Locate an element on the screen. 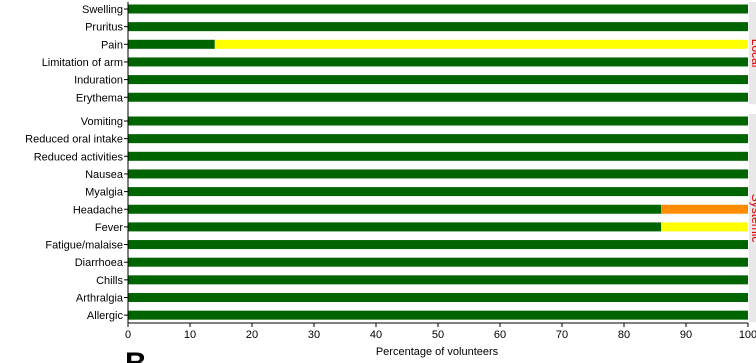  bar-arthralgia-seg0 is located at coordinates (438, 297).